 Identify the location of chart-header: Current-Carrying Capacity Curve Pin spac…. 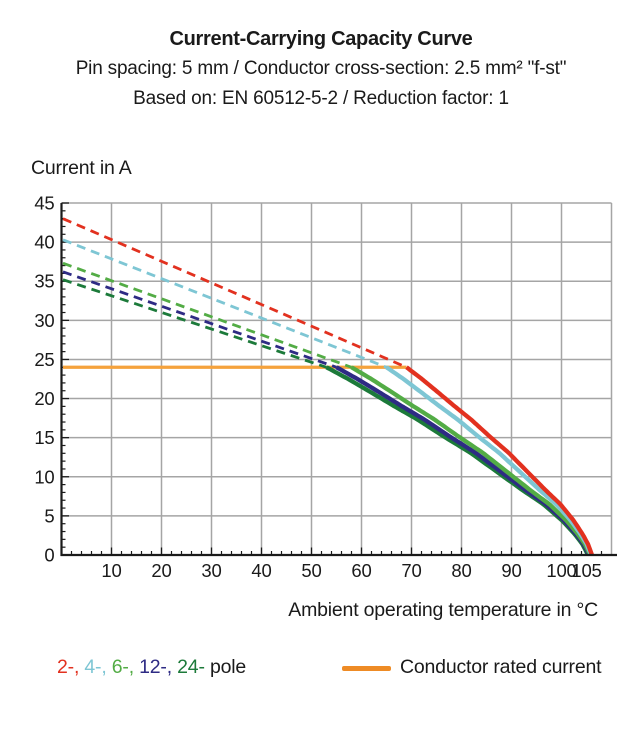
(321, 69).